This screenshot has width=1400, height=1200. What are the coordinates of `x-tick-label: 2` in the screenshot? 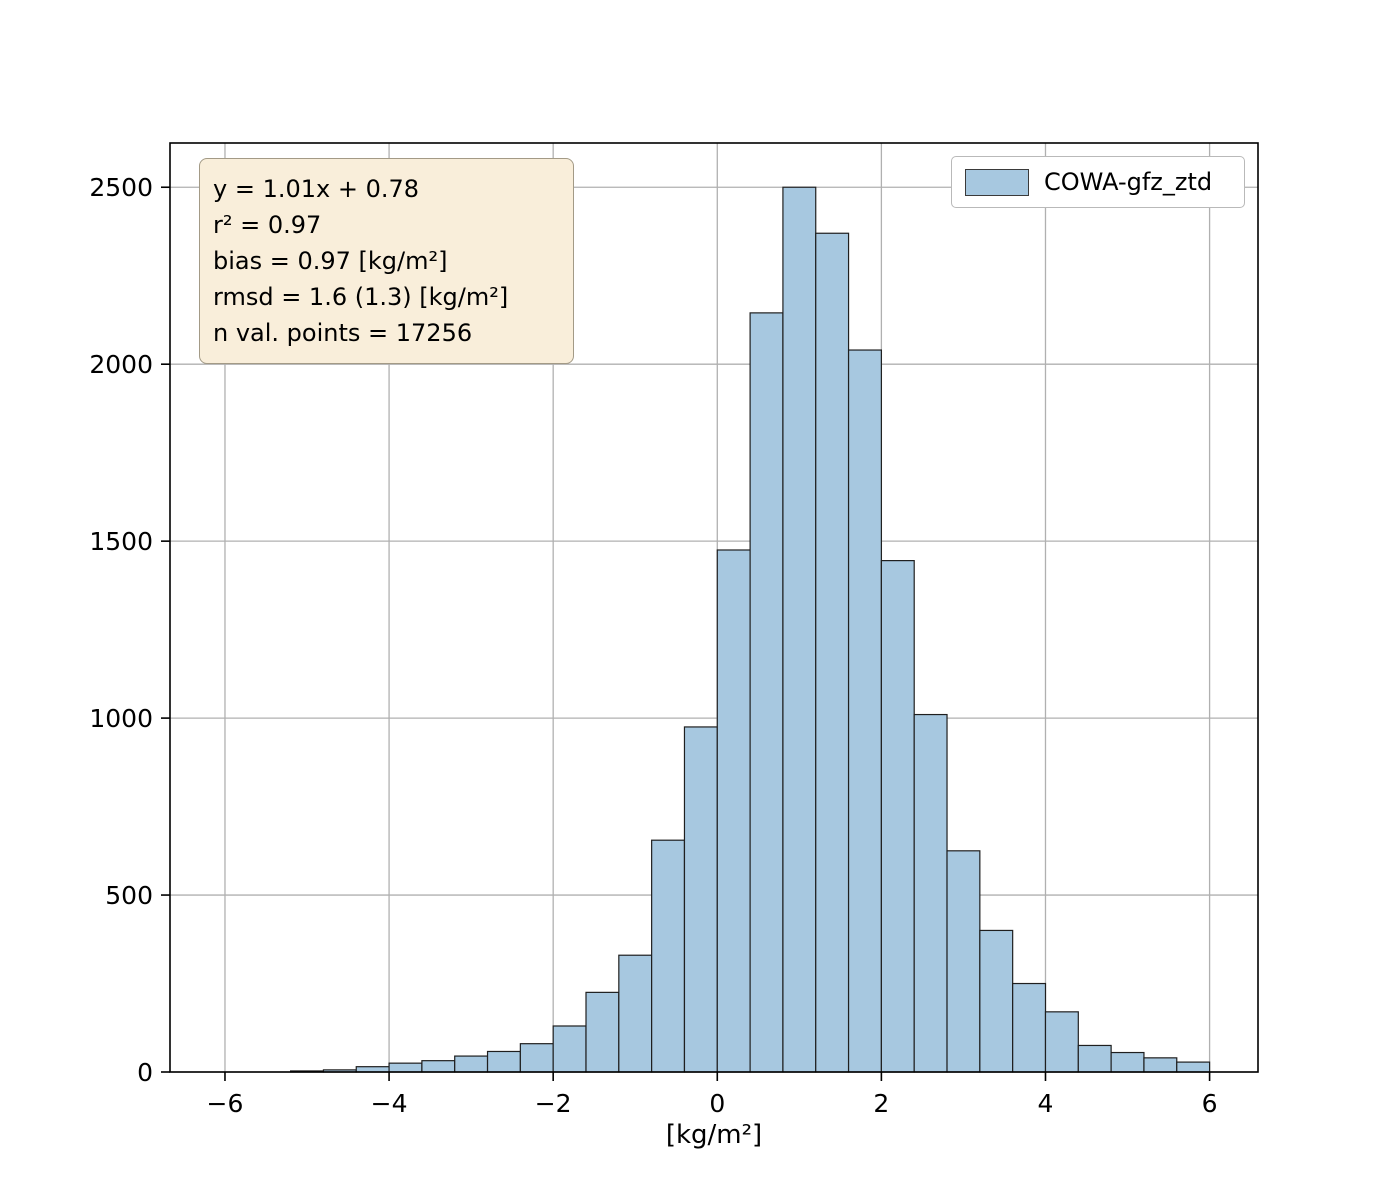 It's located at (881, 1103).